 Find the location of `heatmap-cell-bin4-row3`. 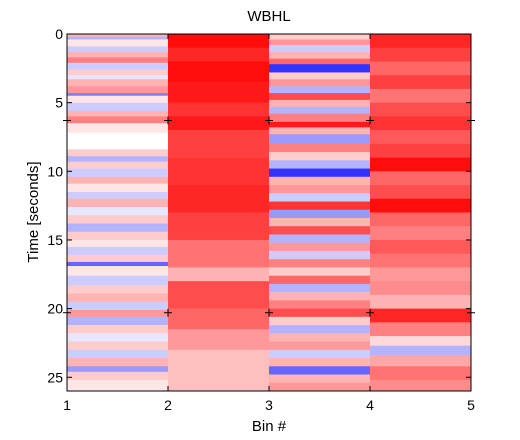

heatmap-cell-bin4-row3 is located at coordinates (420, 68).